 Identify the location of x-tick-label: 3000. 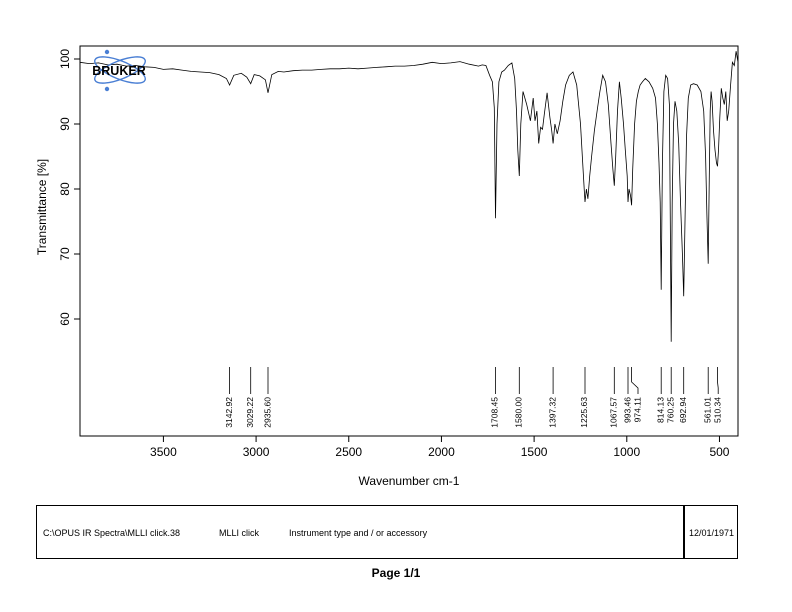
(256, 452).